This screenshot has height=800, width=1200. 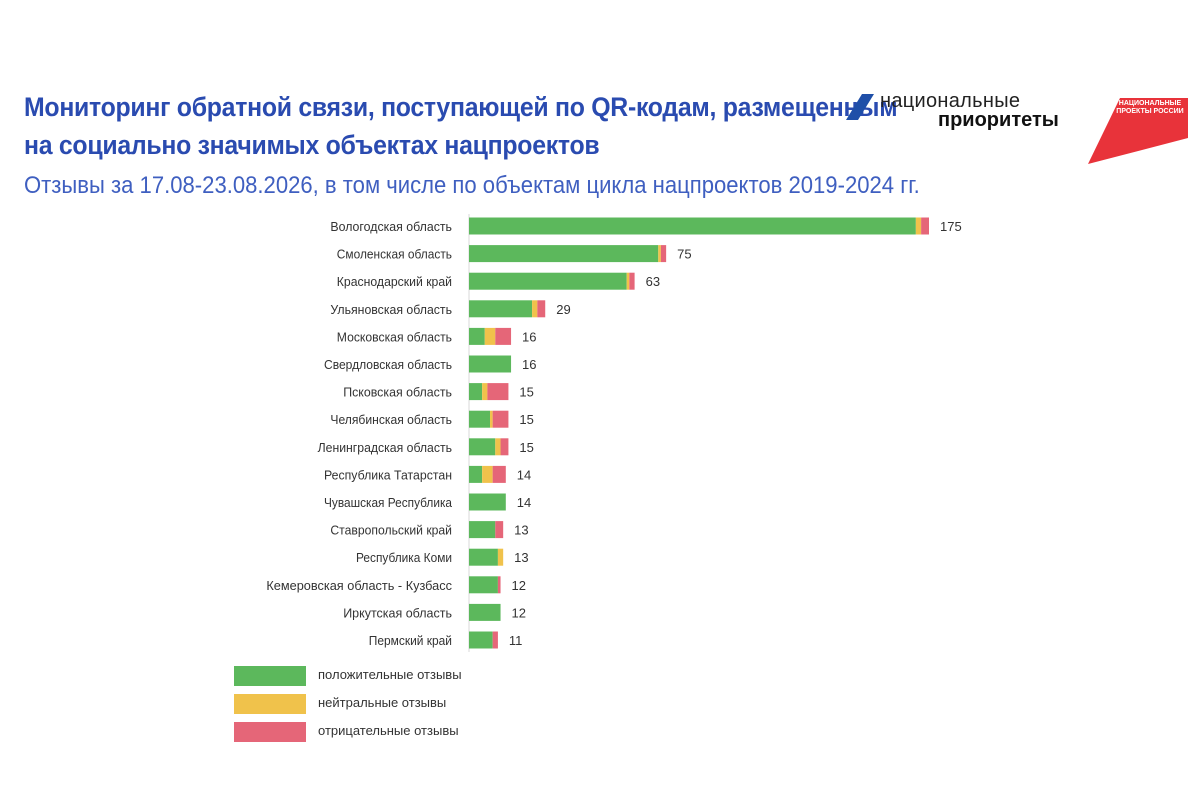 What do you see at coordinates (388, 474) in the screenshot?
I see `category-label: Республика Татарстан` at bounding box center [388, 474].